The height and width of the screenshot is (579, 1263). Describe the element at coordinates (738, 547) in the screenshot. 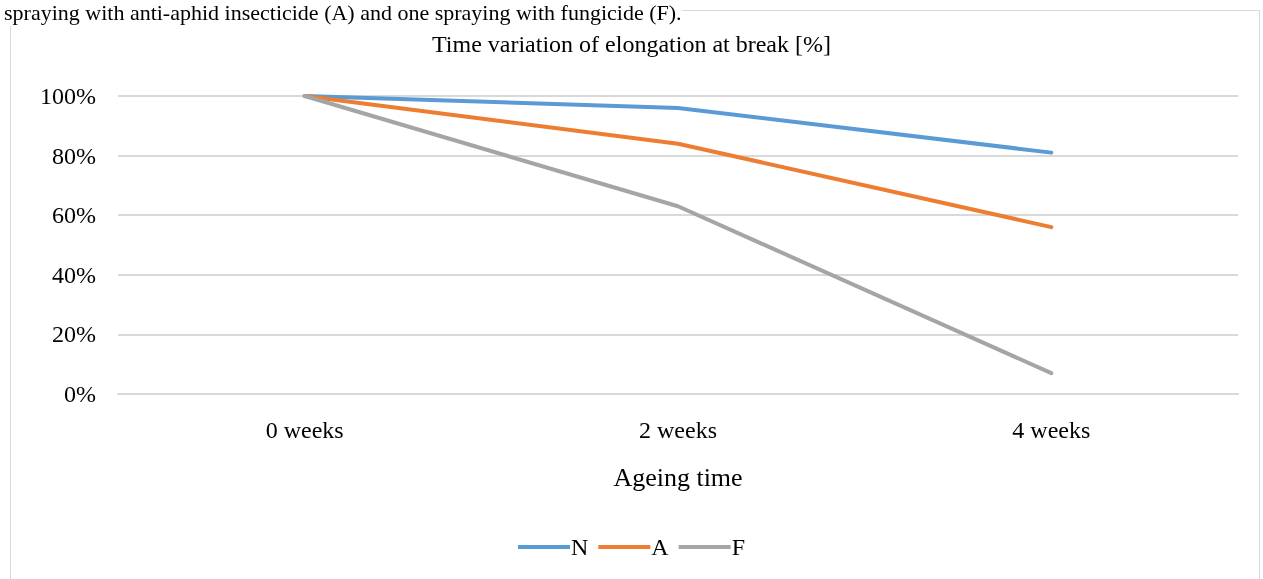

I see `legend-label: F` at that location.